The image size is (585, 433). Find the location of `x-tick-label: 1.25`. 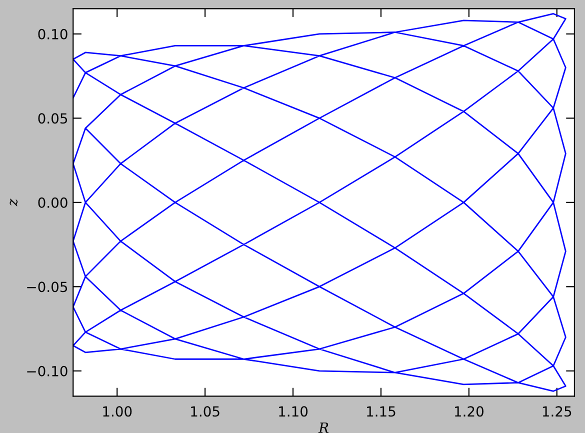

x-tick-label: 1.25 is located at coordinates (557, 411).